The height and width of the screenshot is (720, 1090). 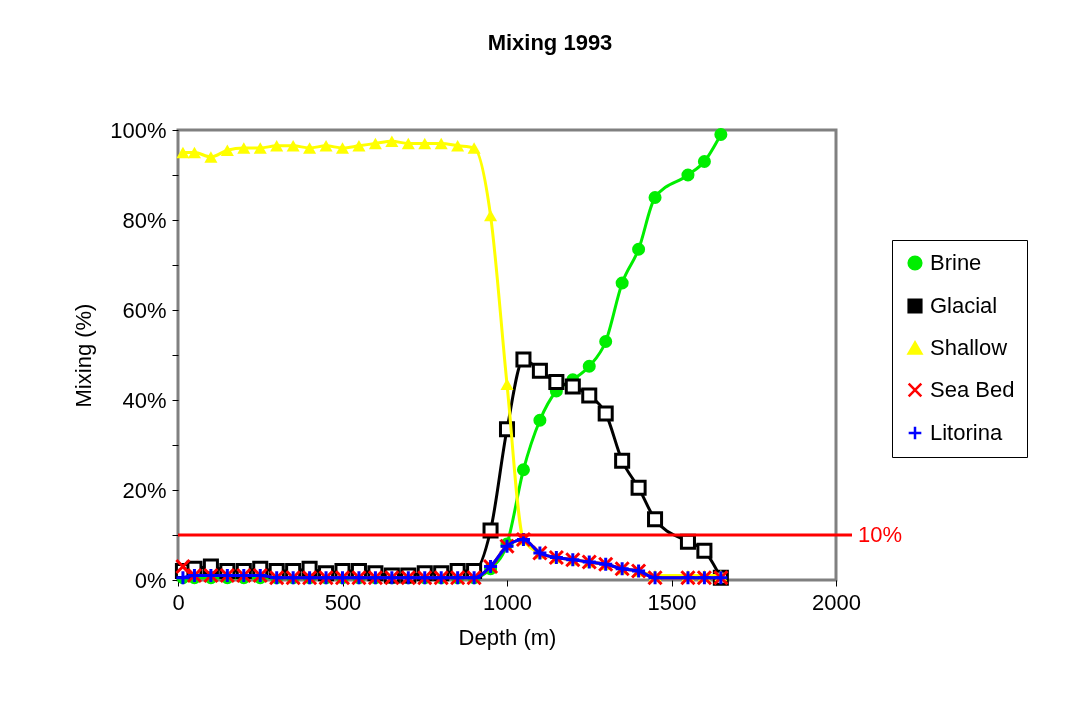 What do you see at coordinates (178, 602) in the screenshot?
I see `x-tick-label: 0` at bounding box center [178, 602].